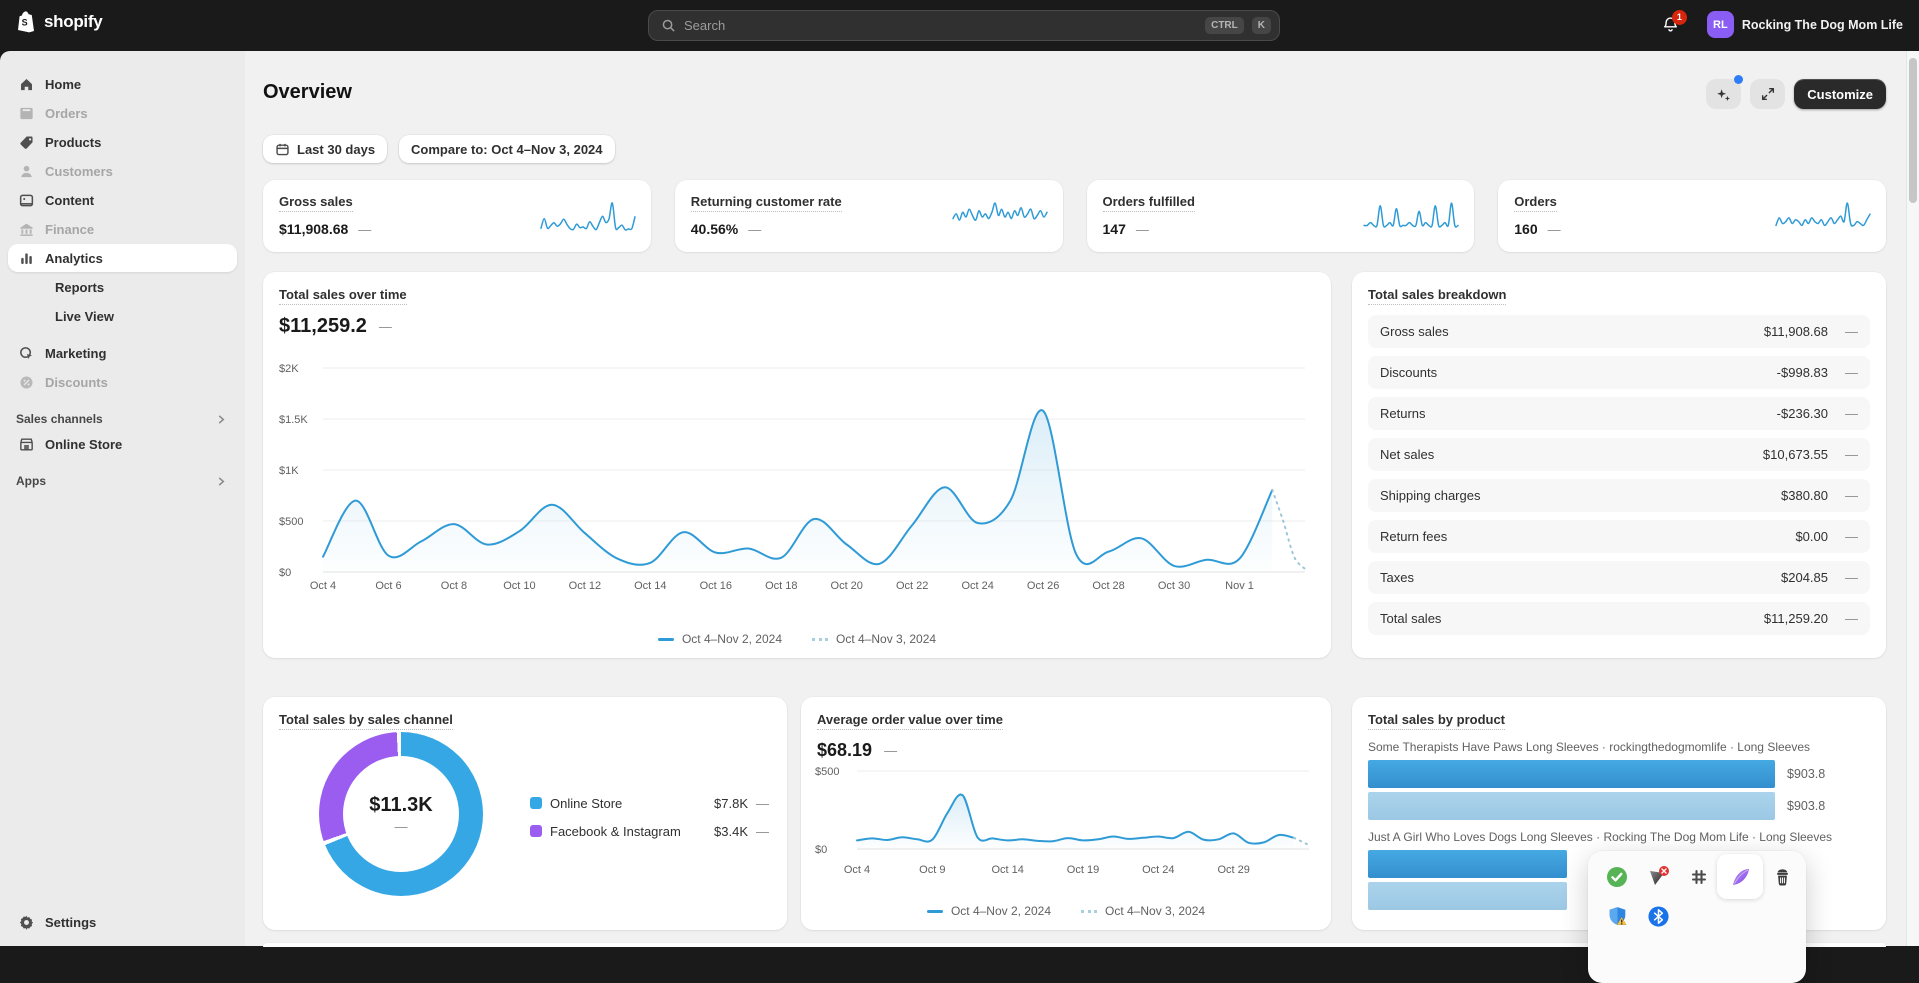 The image size is (1919, 983). I want to click on compare-button: Compare to: Oct 4–Nov 3, 2024, so click(506, 149).